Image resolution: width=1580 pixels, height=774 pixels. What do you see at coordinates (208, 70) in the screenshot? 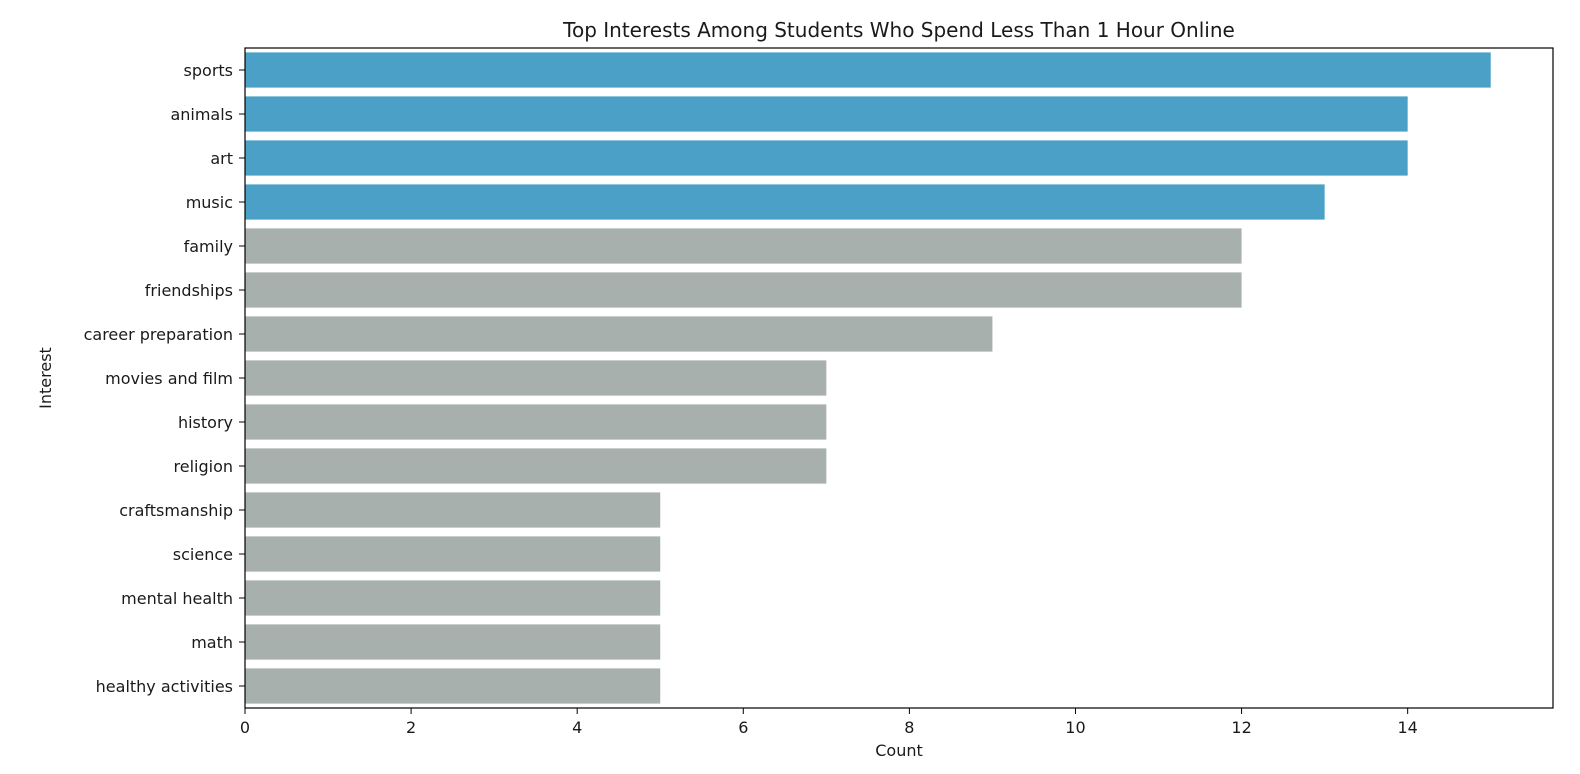
I see `y-tick-label: sports` at bounding box center [208, 70].